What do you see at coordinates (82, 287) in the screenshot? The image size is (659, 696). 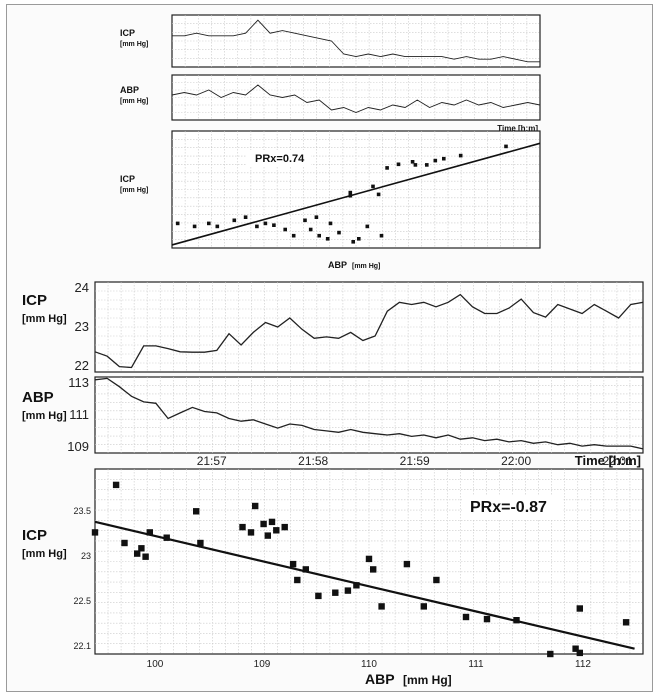 I see `y-tick-label: 24` at bounding box center [82, 287].